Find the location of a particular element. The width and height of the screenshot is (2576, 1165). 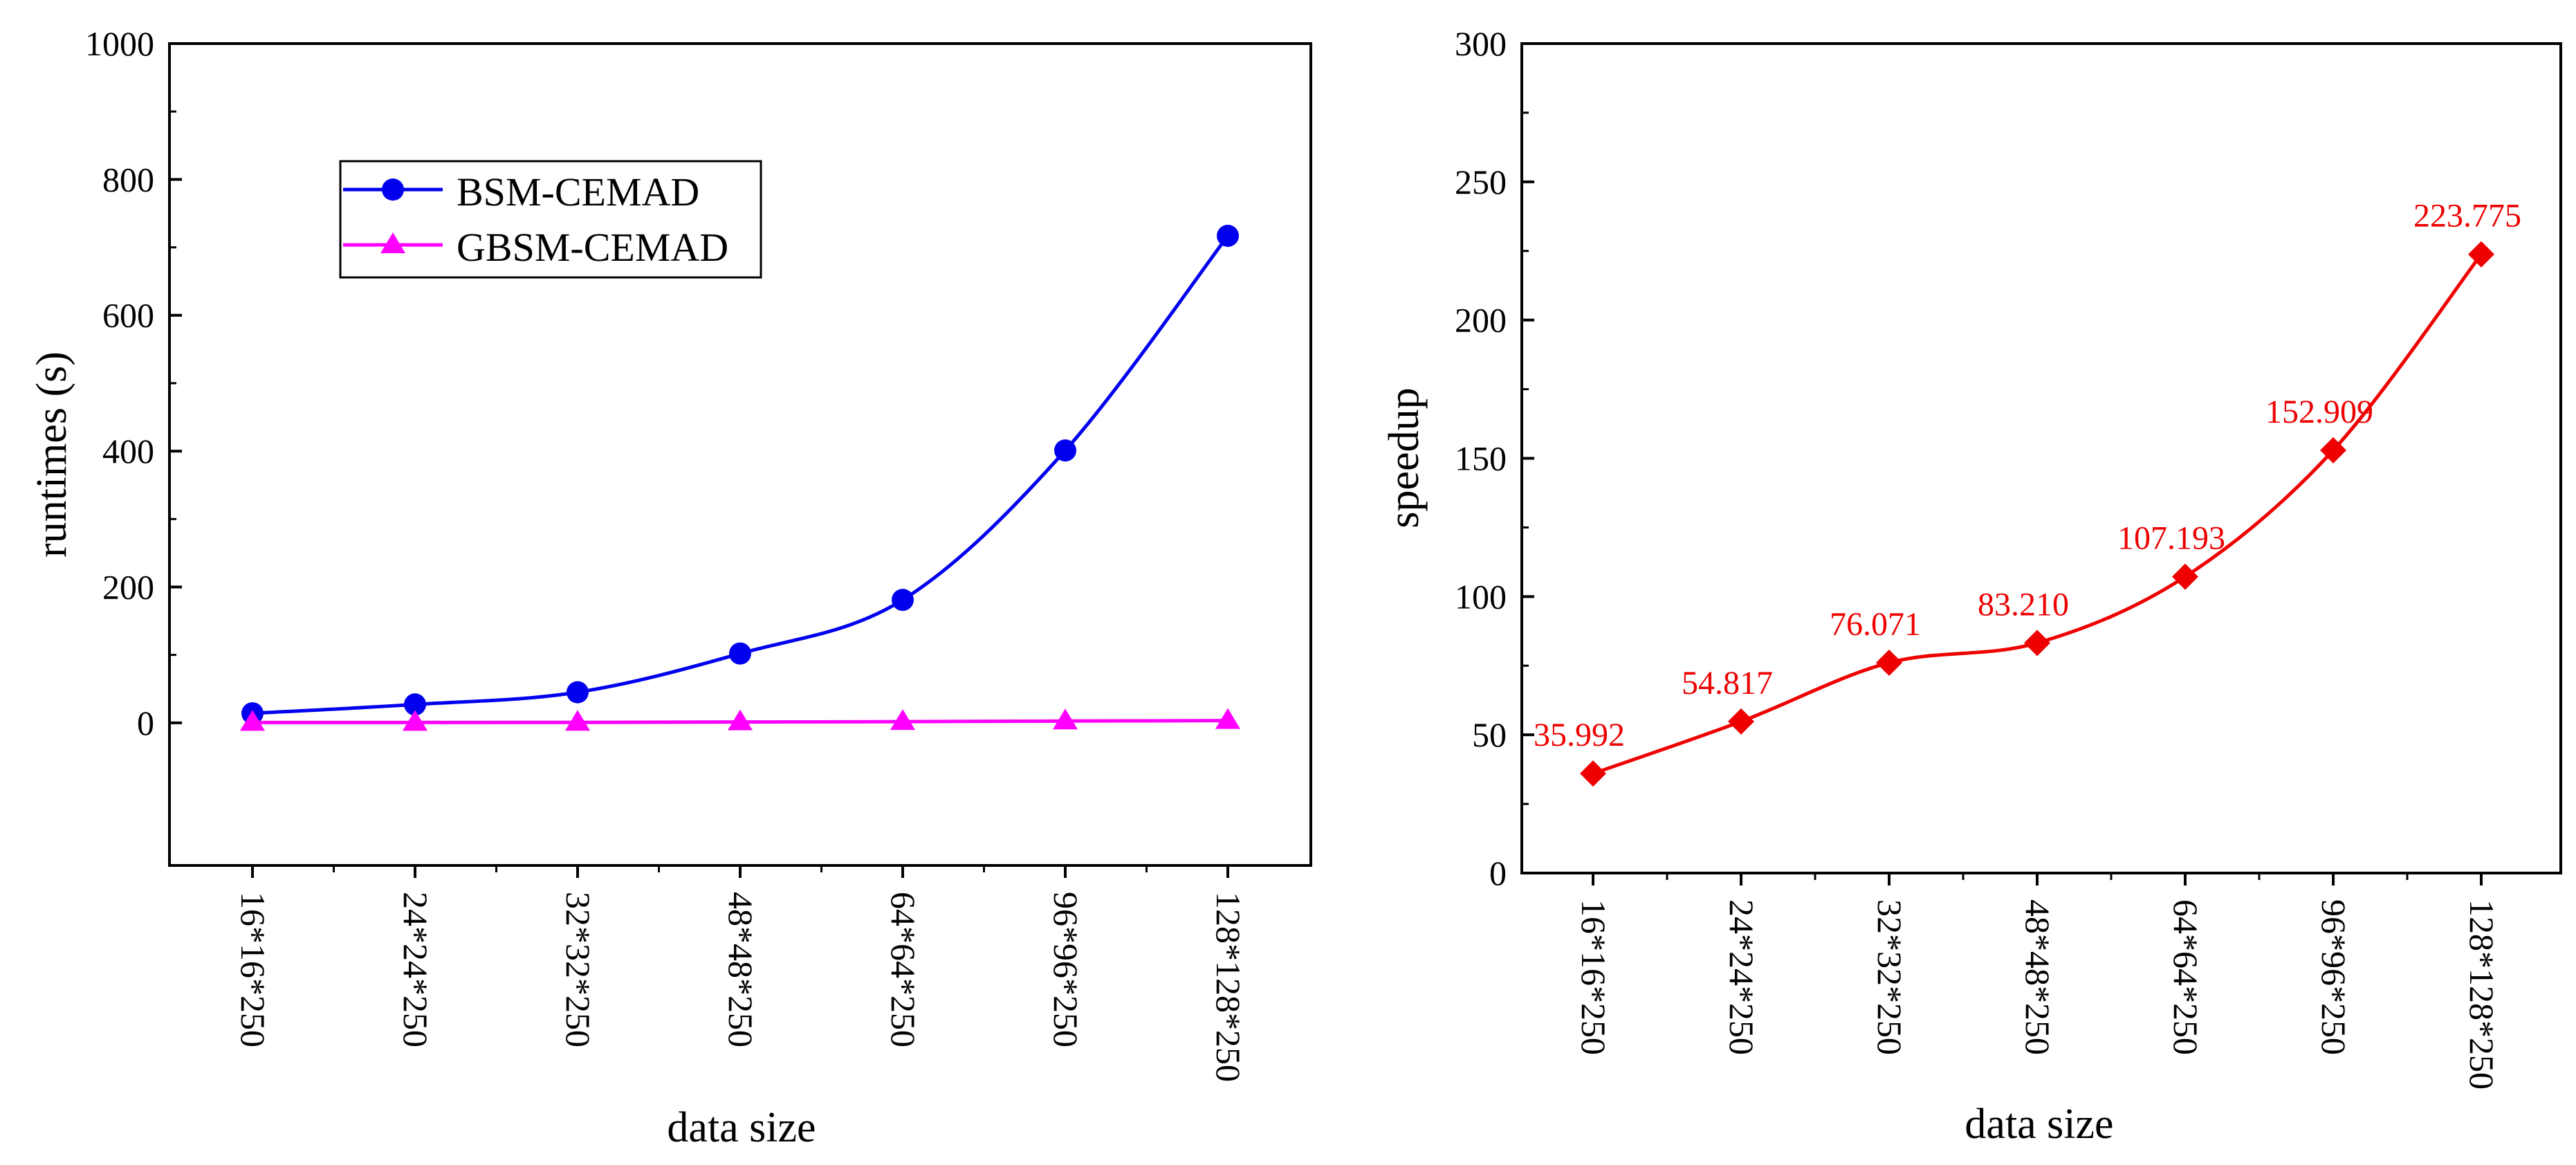

y-tick-label: 300 is located at coordinates (1481, 44).